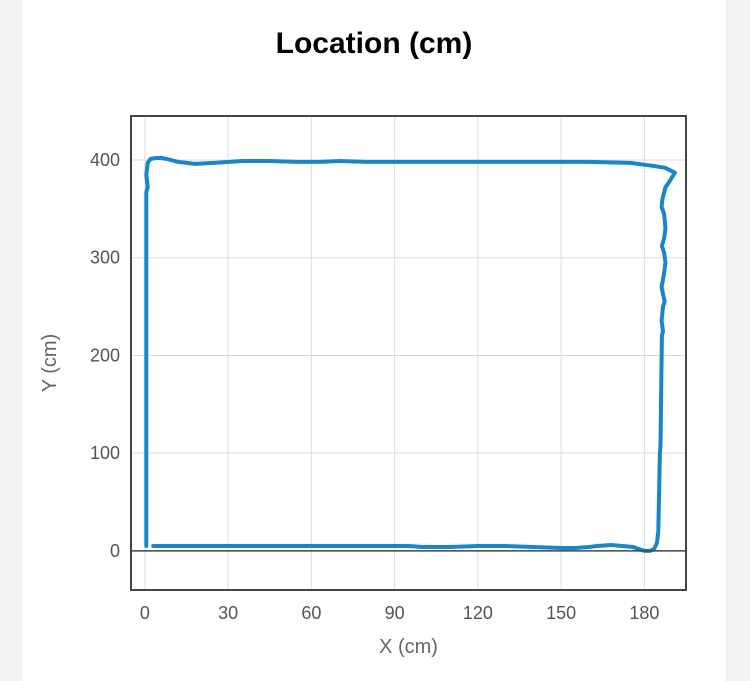  I want to click on y-tick-label: 200, so click(105, 355).